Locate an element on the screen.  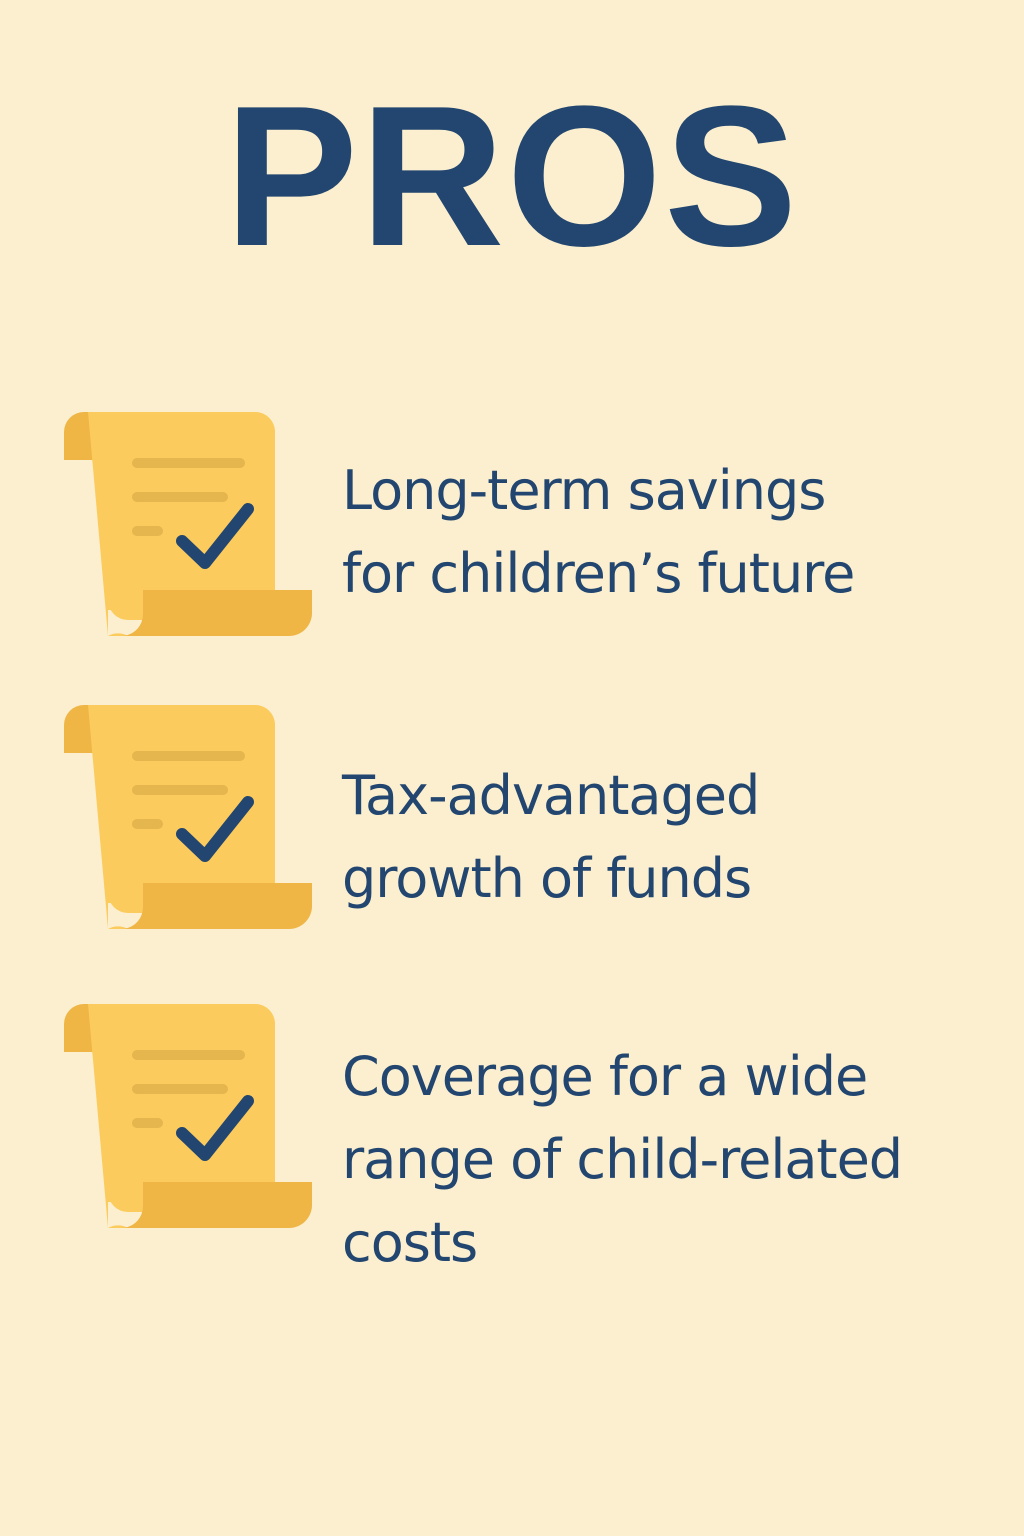
pro-text-line: Coverage for a wide is located at coordinates (605, 1076).